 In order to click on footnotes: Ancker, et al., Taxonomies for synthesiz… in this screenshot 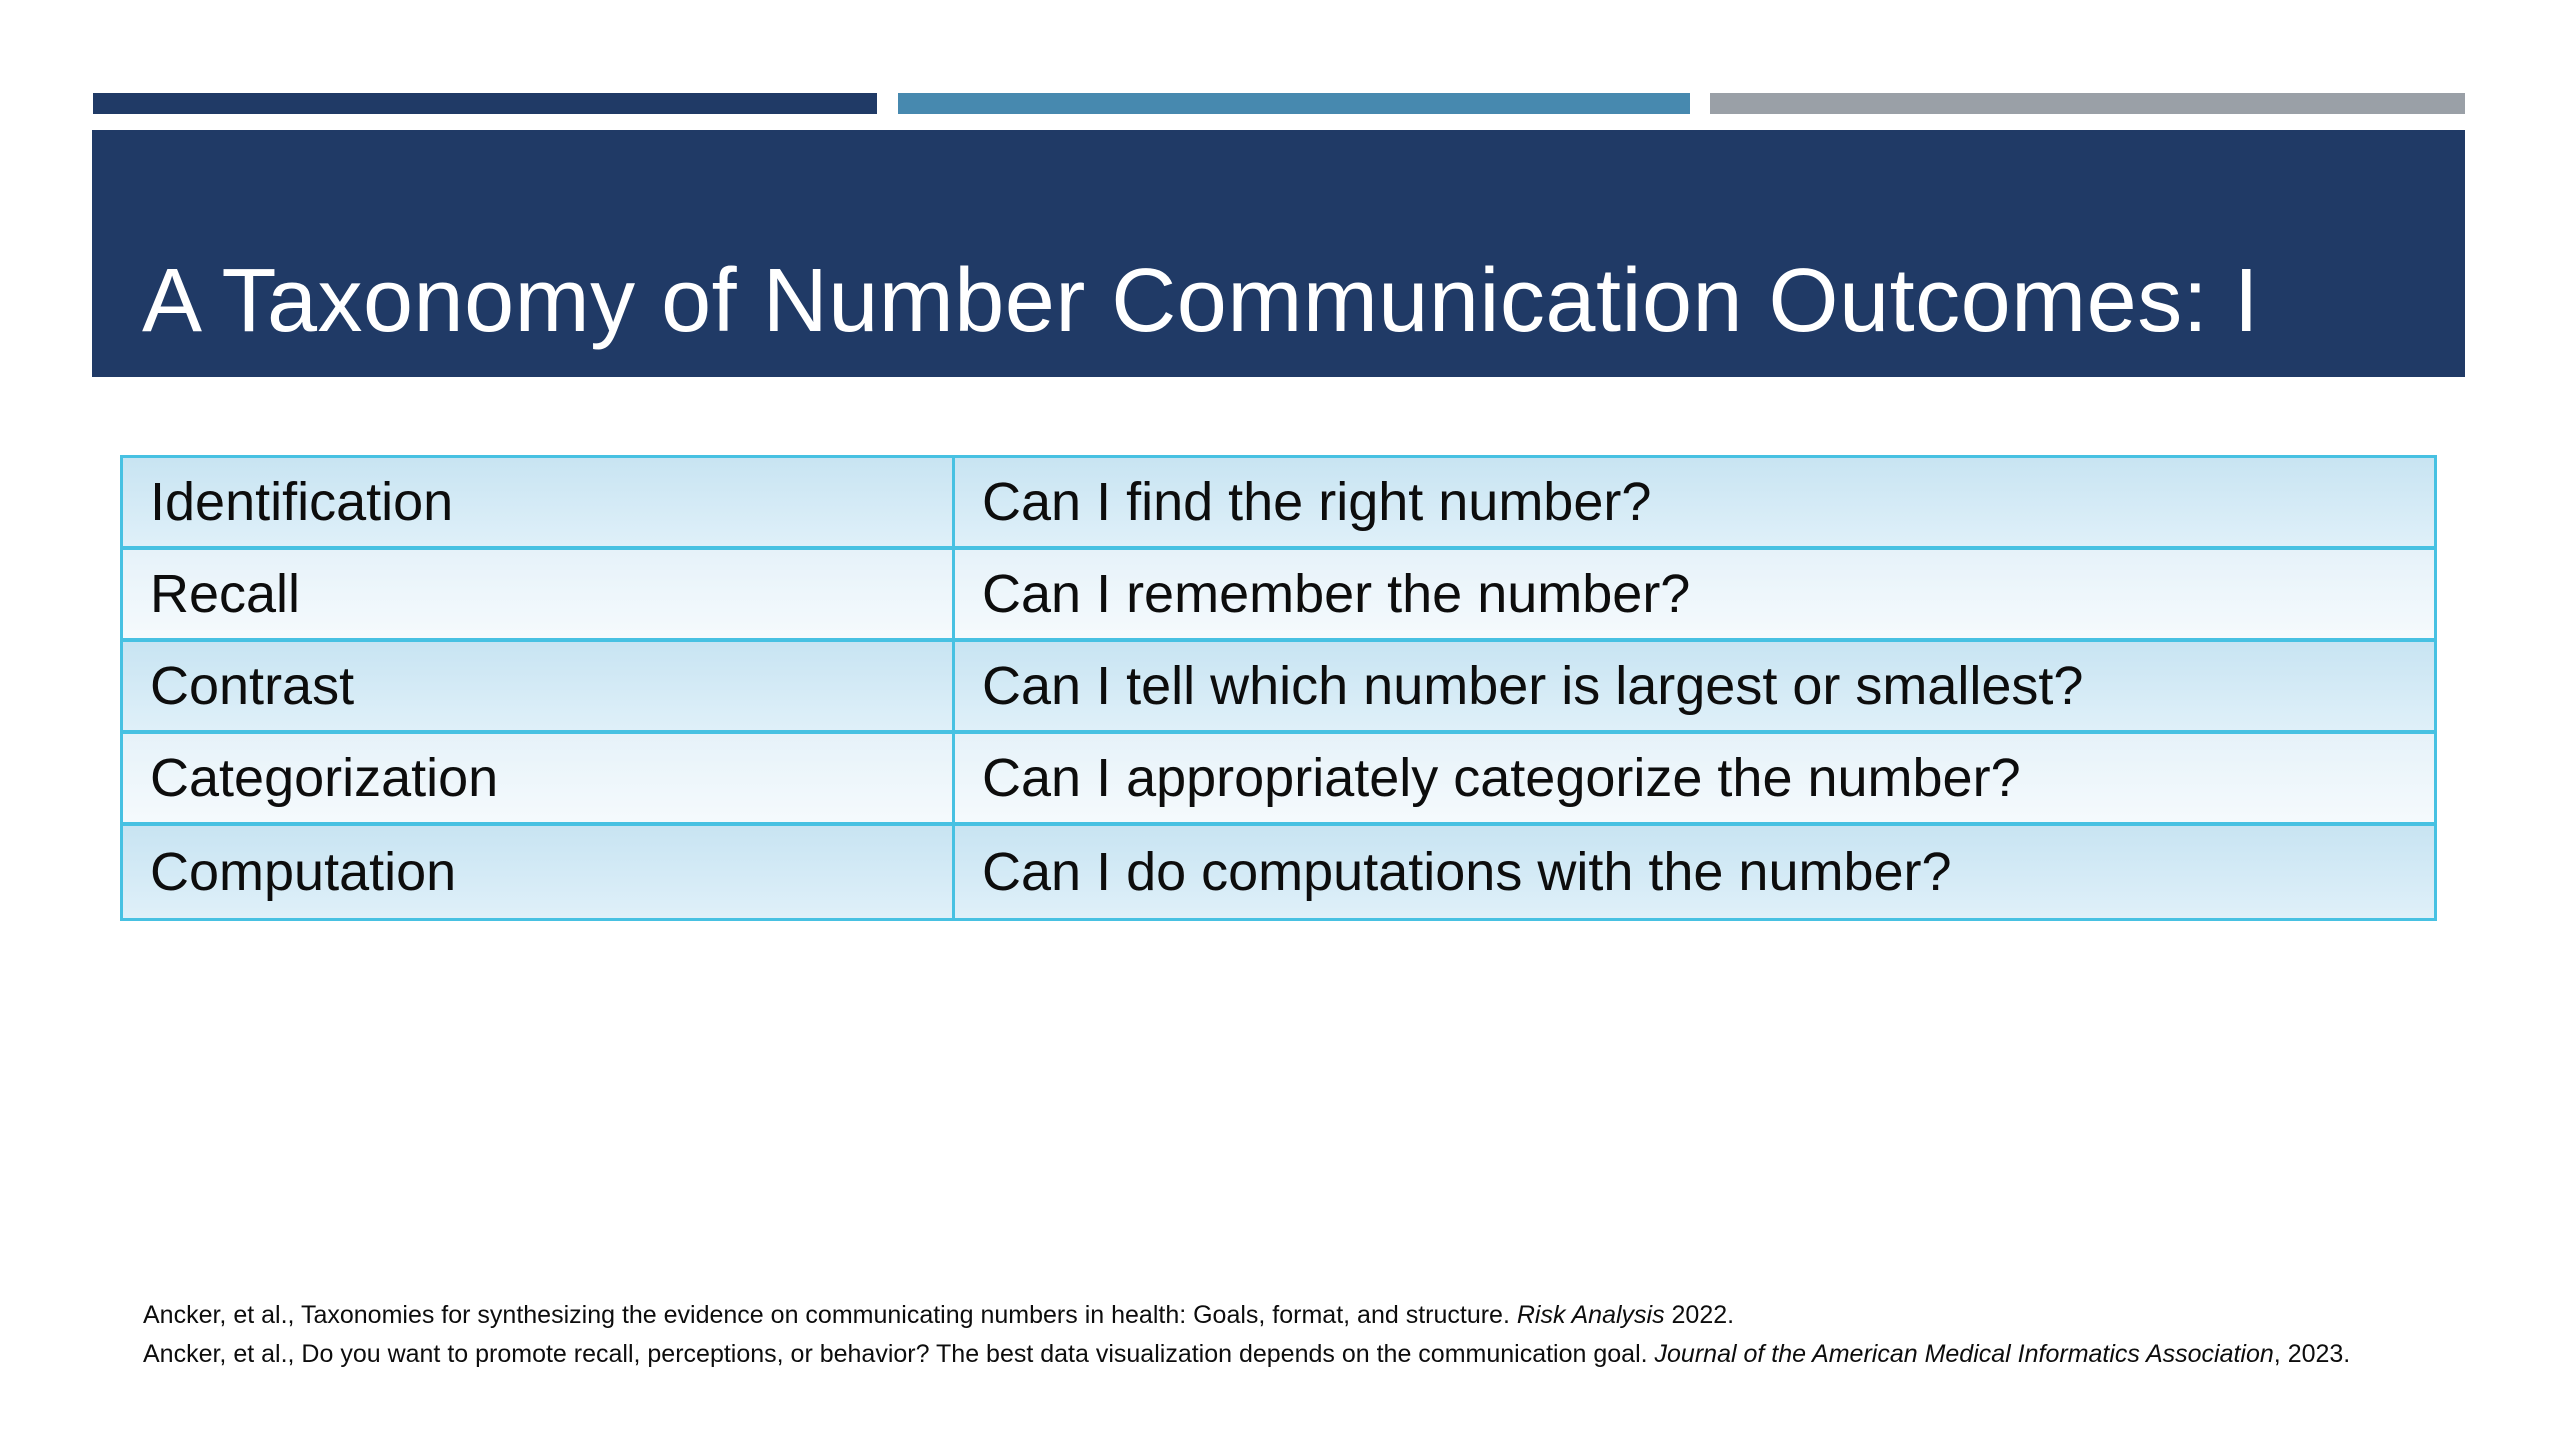, I will do `click(1288, 1335)`.